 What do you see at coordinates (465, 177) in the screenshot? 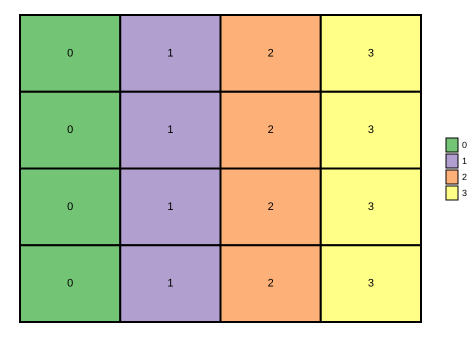
I see `color-bar-label: 2` at bounding box center [465, 177].